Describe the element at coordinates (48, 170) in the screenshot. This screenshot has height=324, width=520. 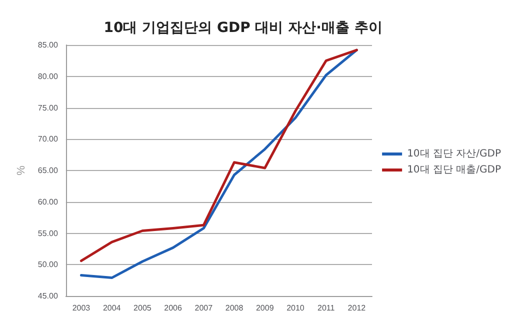
I see `y-tick-label: 65.00` at that location.